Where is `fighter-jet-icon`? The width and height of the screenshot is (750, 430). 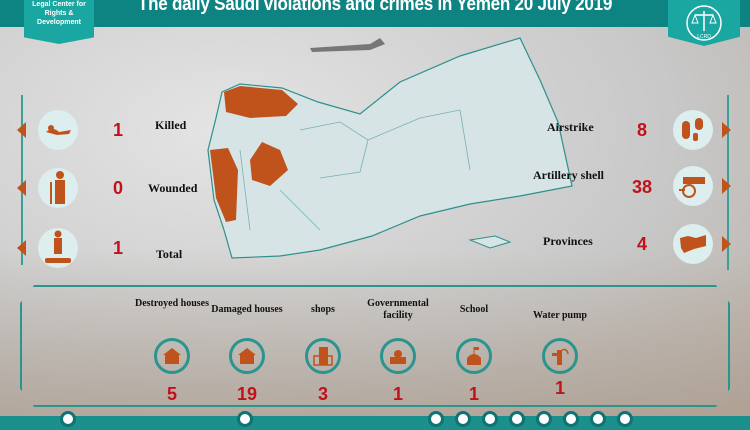 fighter-jet-icon is located at coordinates (347, 45).